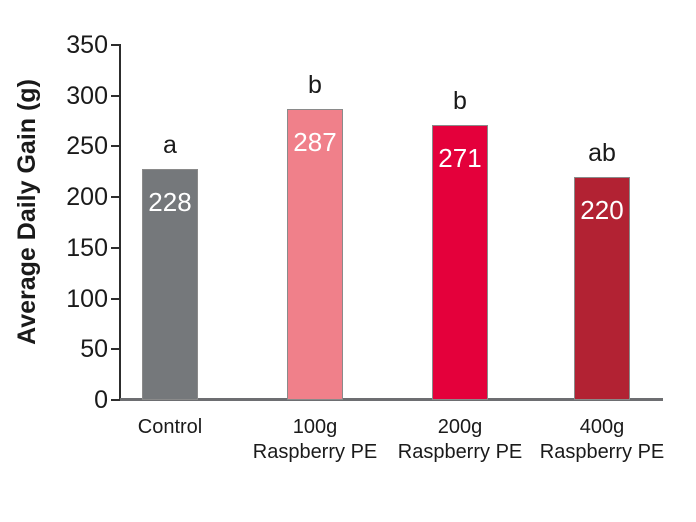  Describe the element at coordinates (87, 197) in the screenshot. I see `y-tick-label: 200` at that location.